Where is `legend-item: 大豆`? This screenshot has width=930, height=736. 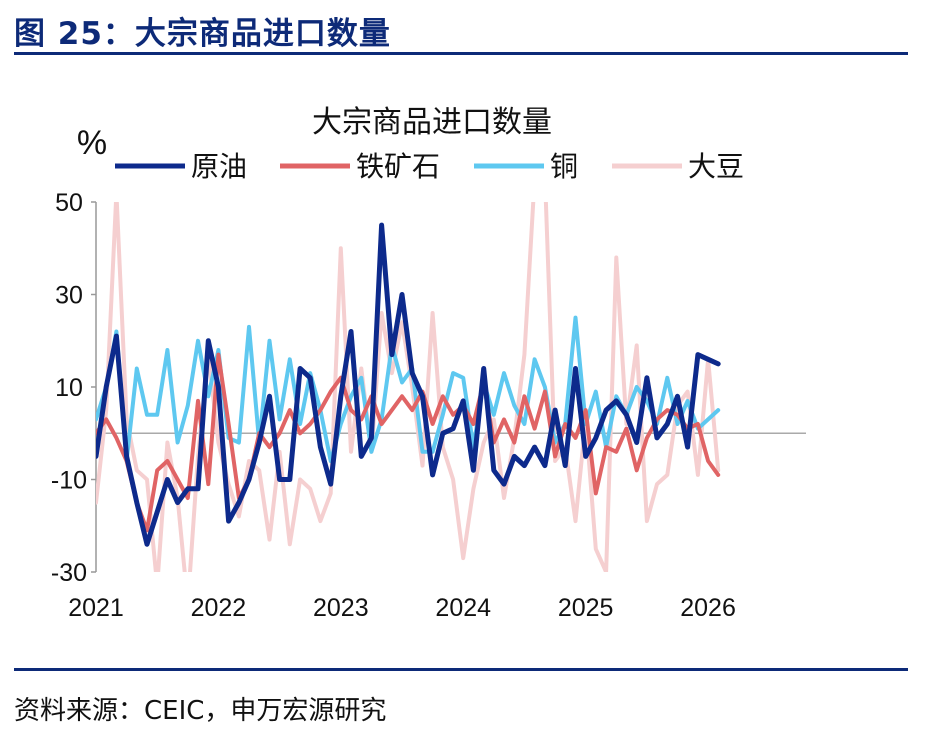
legend-item: 大豆 is located at coordinates (678, 166).